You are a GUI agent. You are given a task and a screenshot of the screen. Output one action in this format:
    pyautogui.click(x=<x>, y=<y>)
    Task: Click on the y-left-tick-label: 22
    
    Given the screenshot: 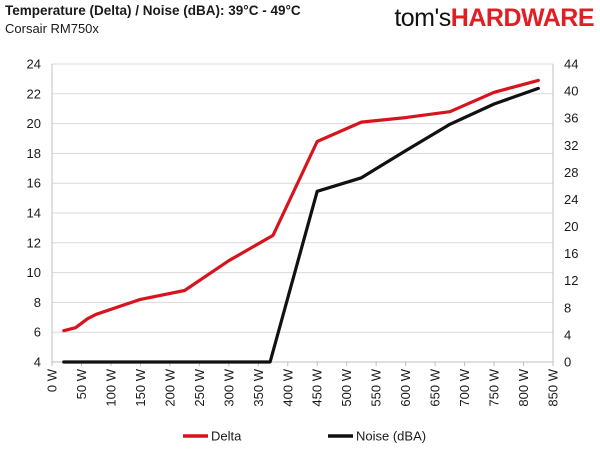 What is the action you would take?
    pyautogui.click(x=34, y=93)
    